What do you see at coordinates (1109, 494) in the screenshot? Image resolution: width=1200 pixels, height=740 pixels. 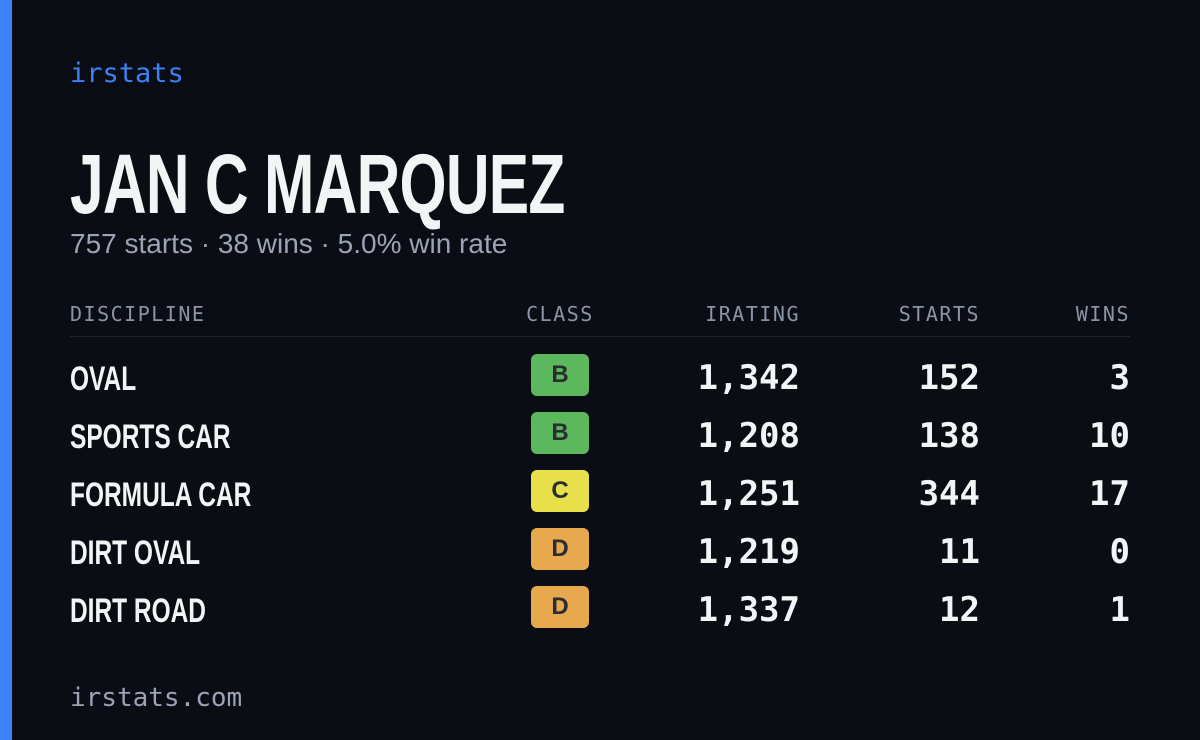 I see `wins-value: 17` at bounding box center [1109, 494].